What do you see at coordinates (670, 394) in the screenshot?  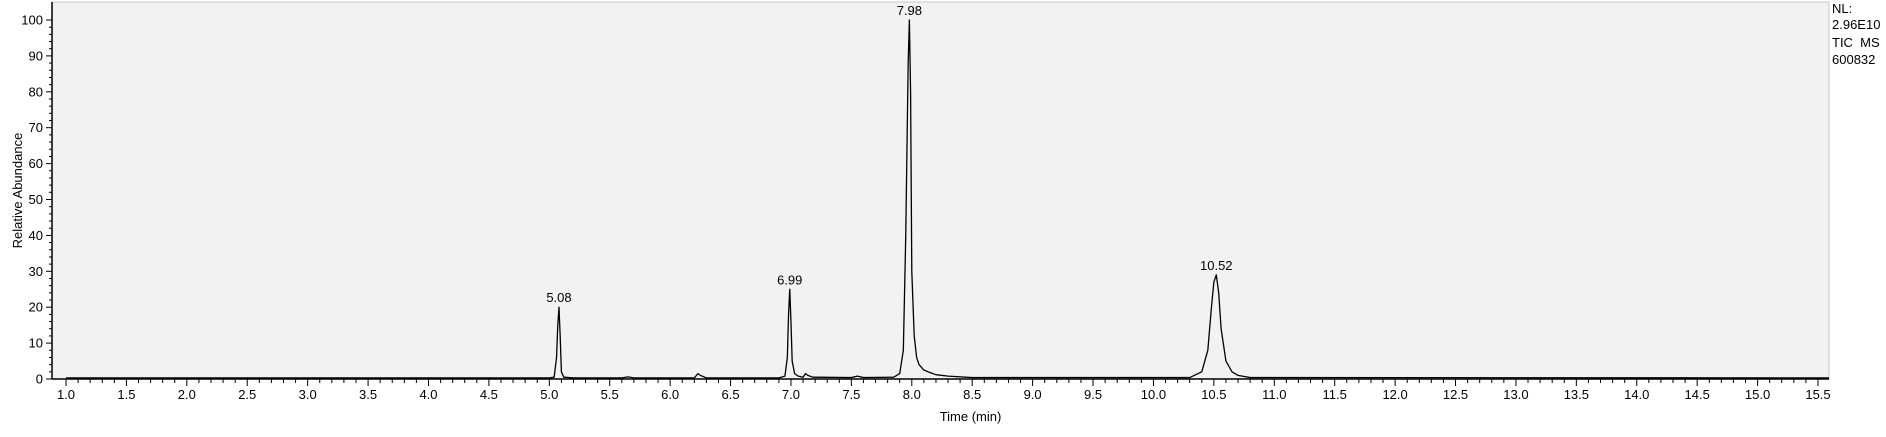 I see `x-tick-label: 6.0` at bounding box center [670, 394].